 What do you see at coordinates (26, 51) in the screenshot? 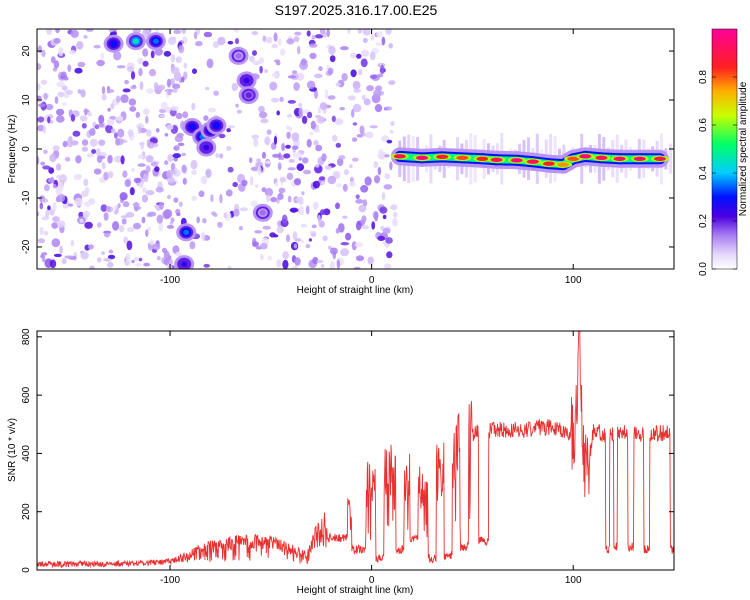
I see `y-tick-label: 20` at bounding box center [26, 51].